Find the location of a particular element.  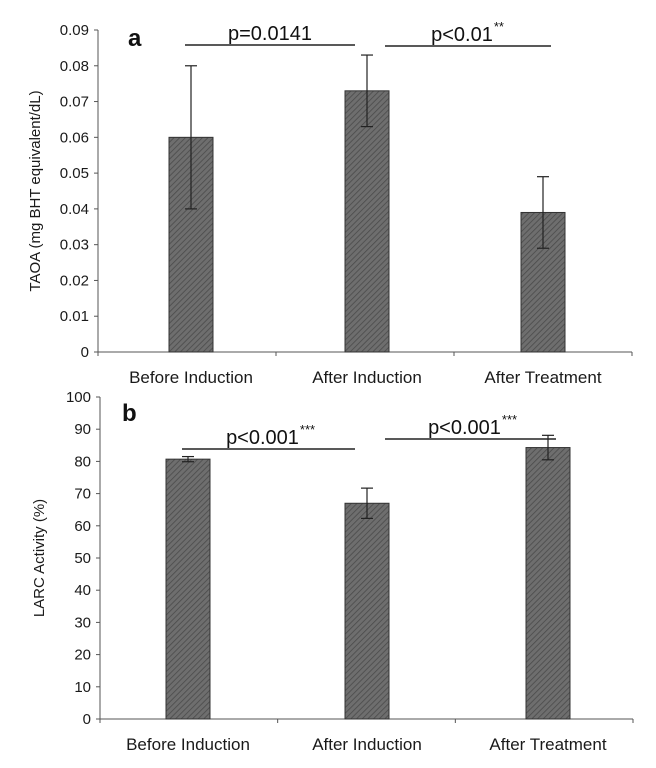

y-tick-label: 0.01 is located at coordinates (74, 316).